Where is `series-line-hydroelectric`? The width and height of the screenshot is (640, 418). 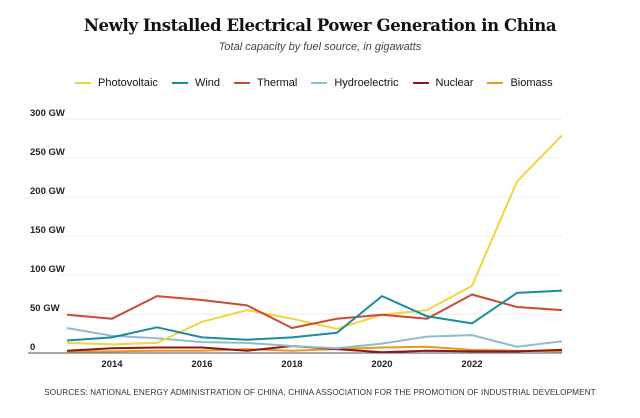 series-line-hydroelectric is located at coordinates (314, 338).